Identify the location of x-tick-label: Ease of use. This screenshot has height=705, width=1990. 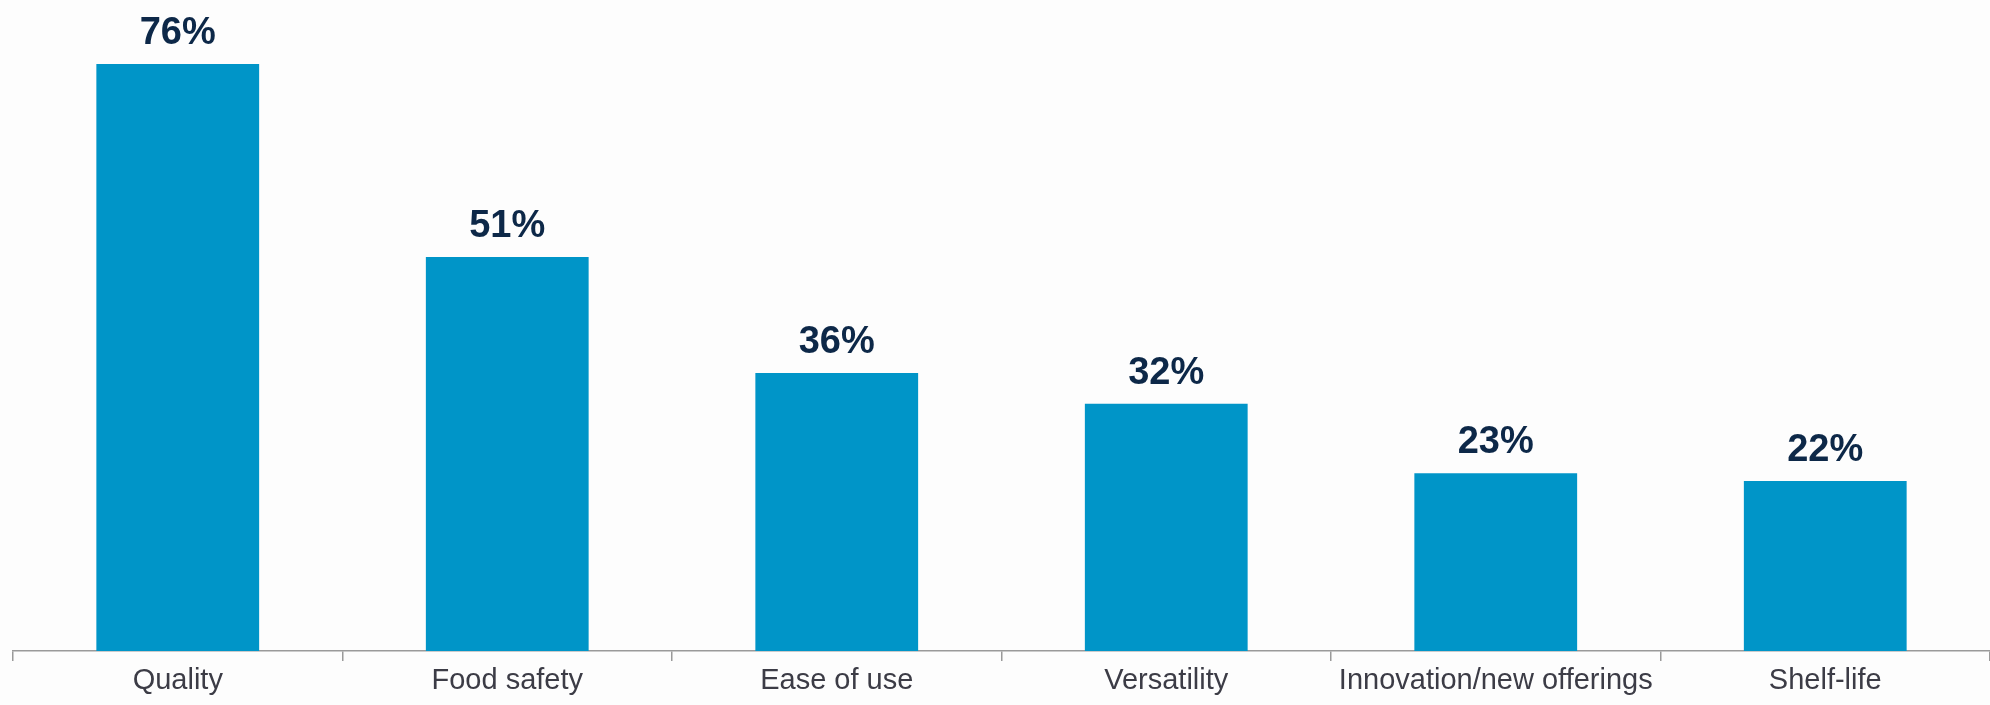
(837, 678).